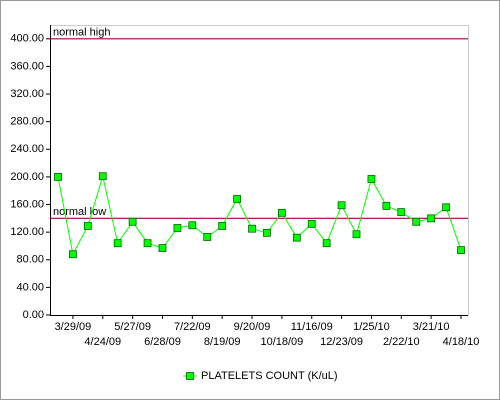  I want to click on legend-label: PLATELETS COUNT (K/uL), so click(269, 376).